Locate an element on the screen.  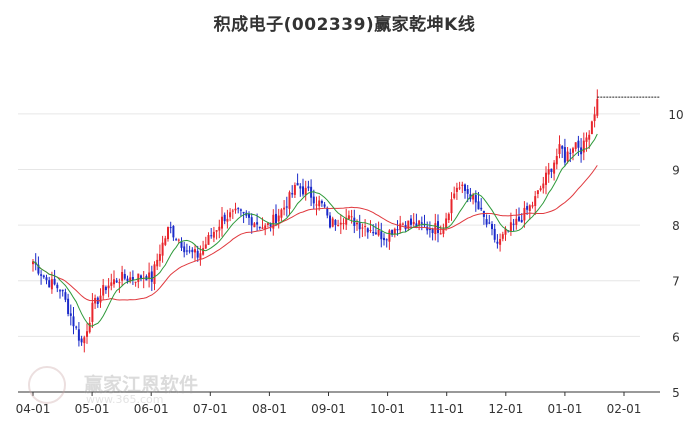
x-tick-label: 09-01 is located at coordinates (328, 409).